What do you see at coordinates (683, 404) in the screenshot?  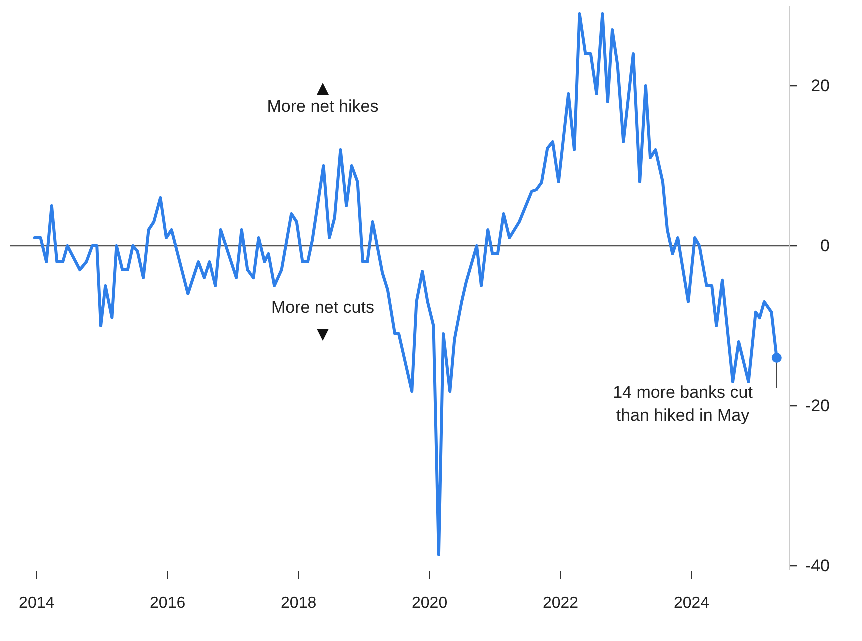 I see `annotation: 14 more banks cut than hiked in May` at bounding box center [683, 404].